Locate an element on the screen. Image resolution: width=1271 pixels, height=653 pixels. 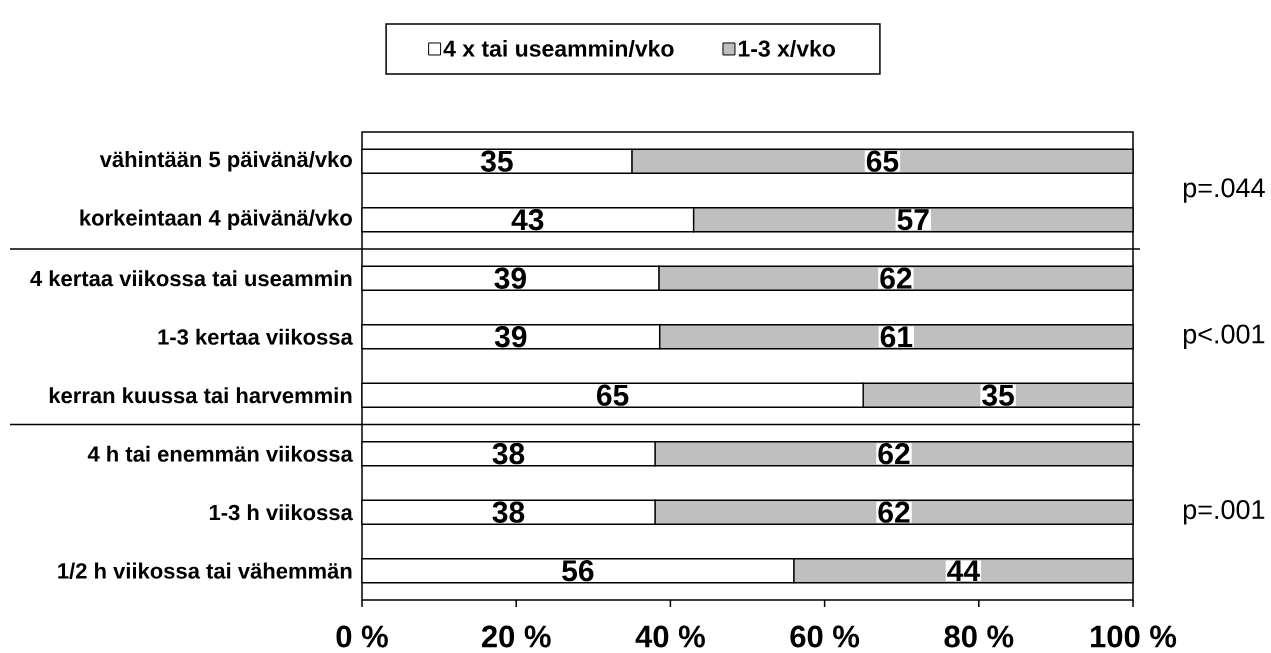
data-label: 43 is located at coordinates (527, 220).